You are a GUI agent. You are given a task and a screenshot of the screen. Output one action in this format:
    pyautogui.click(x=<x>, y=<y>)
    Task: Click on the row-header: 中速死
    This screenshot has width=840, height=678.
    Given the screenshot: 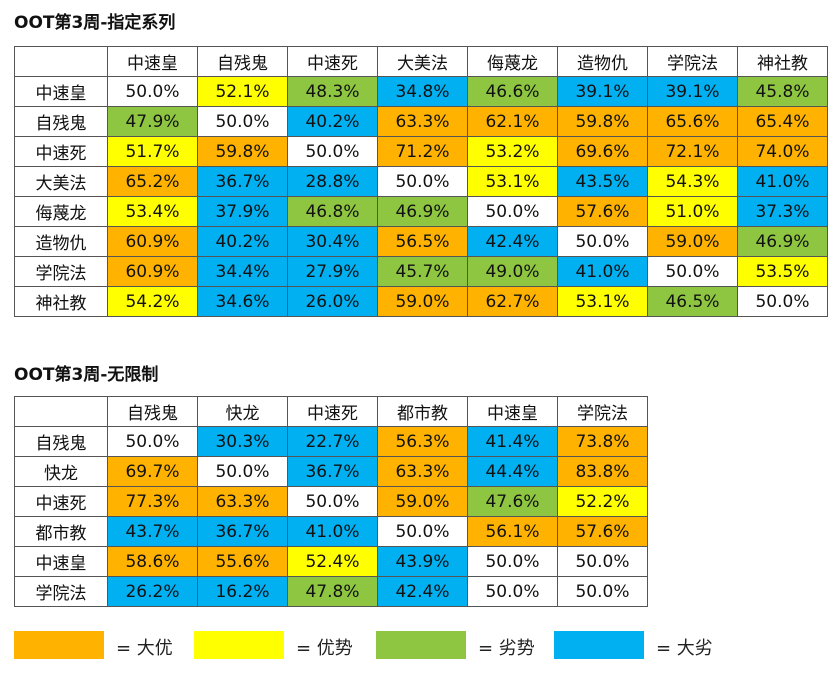 What is the action you would take?
    pyautogui.click(x=61, y=151)
    